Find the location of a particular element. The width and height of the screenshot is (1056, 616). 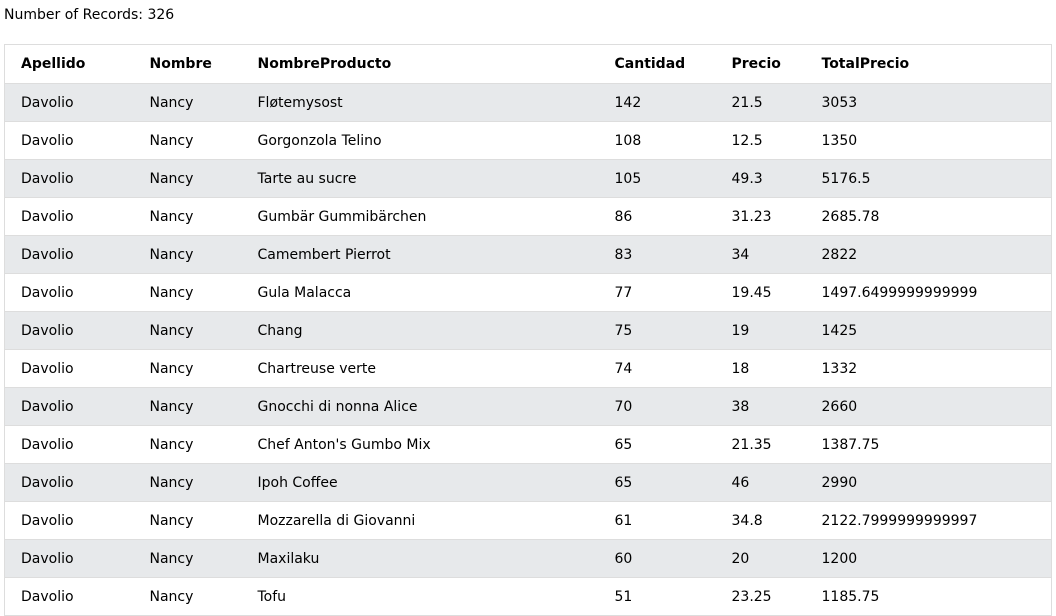

cell-nombreproducto: Chang is located at coordinates (420, 330).